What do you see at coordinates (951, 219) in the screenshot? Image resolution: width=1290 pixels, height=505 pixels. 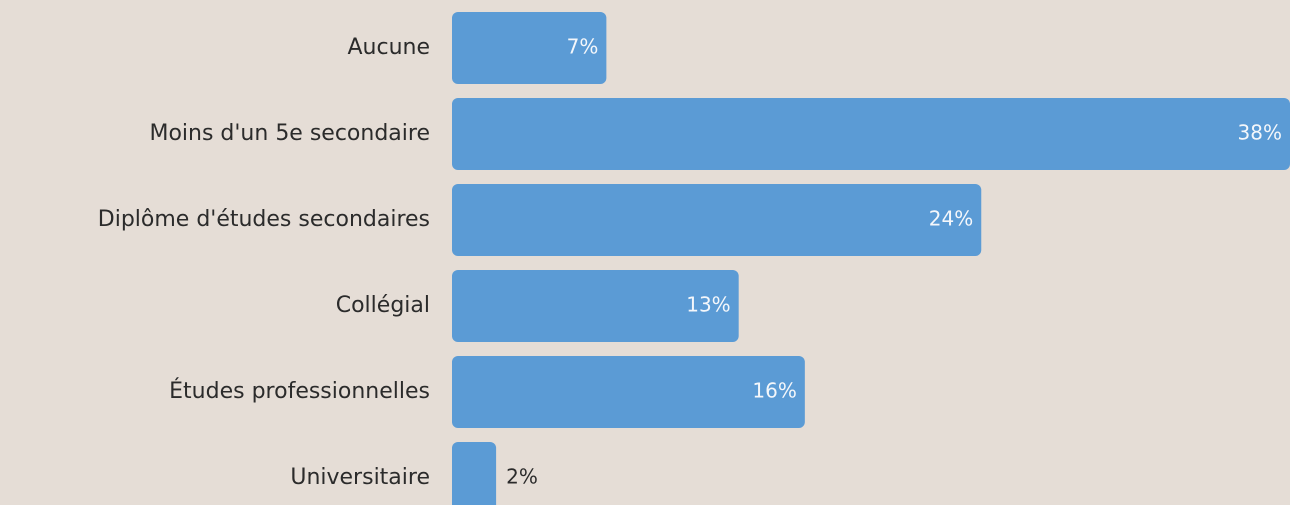 I see `value-label-2: 24%` at bounding box center [951, 219].